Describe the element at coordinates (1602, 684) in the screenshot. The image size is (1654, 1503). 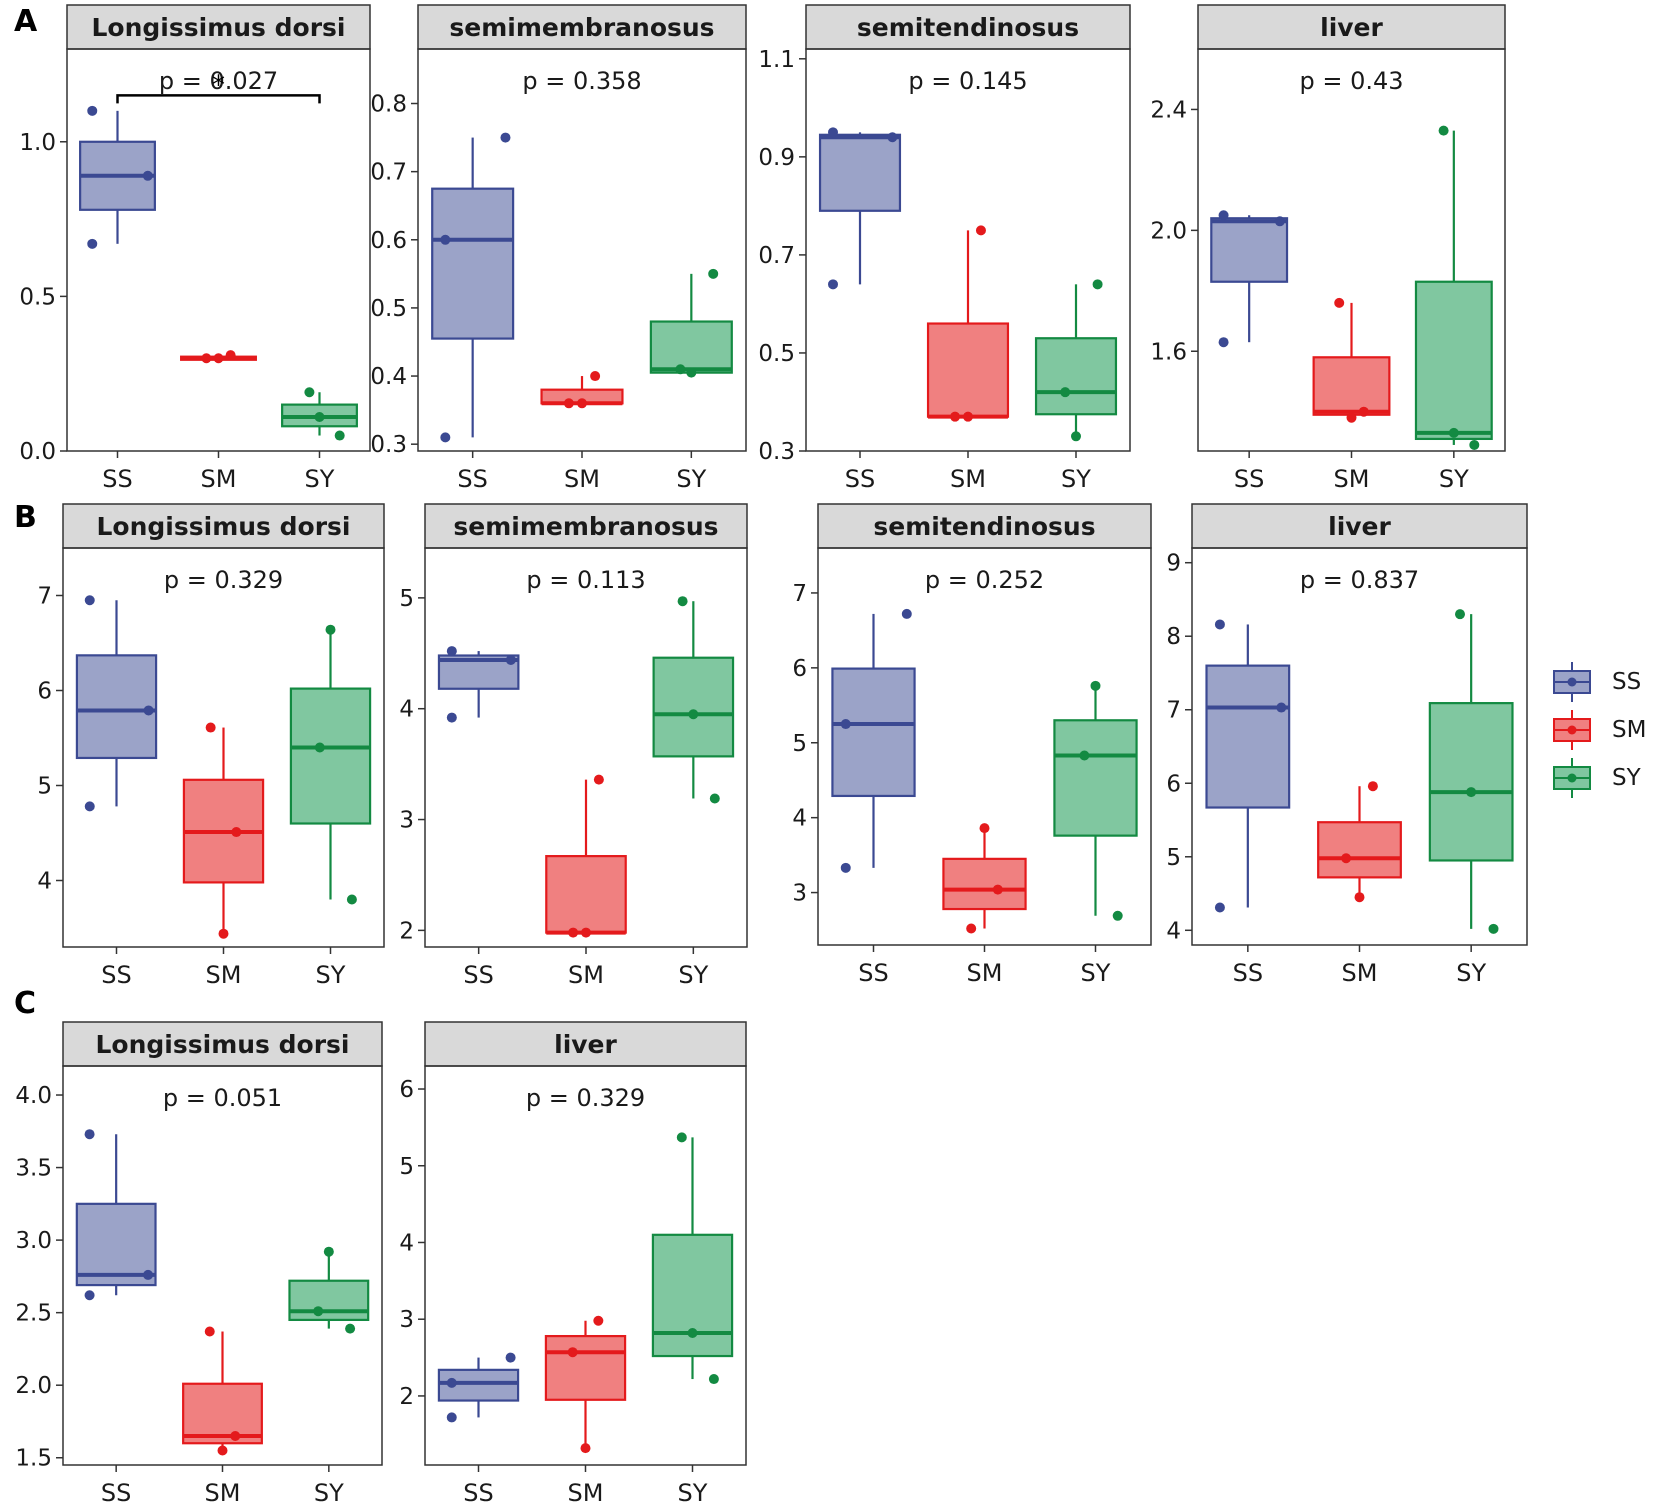
I see `legend-item-ss: SS` at that location.